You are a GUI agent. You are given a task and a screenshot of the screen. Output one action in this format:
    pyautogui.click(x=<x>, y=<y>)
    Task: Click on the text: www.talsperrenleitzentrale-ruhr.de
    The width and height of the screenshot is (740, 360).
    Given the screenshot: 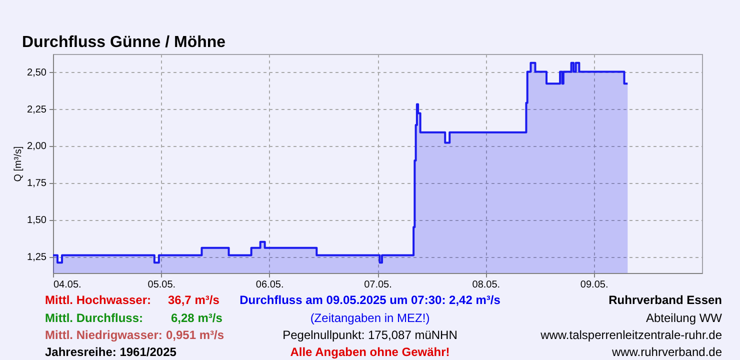 What is the action you would take?
    pyautogui.click(x=631, y=335)
    